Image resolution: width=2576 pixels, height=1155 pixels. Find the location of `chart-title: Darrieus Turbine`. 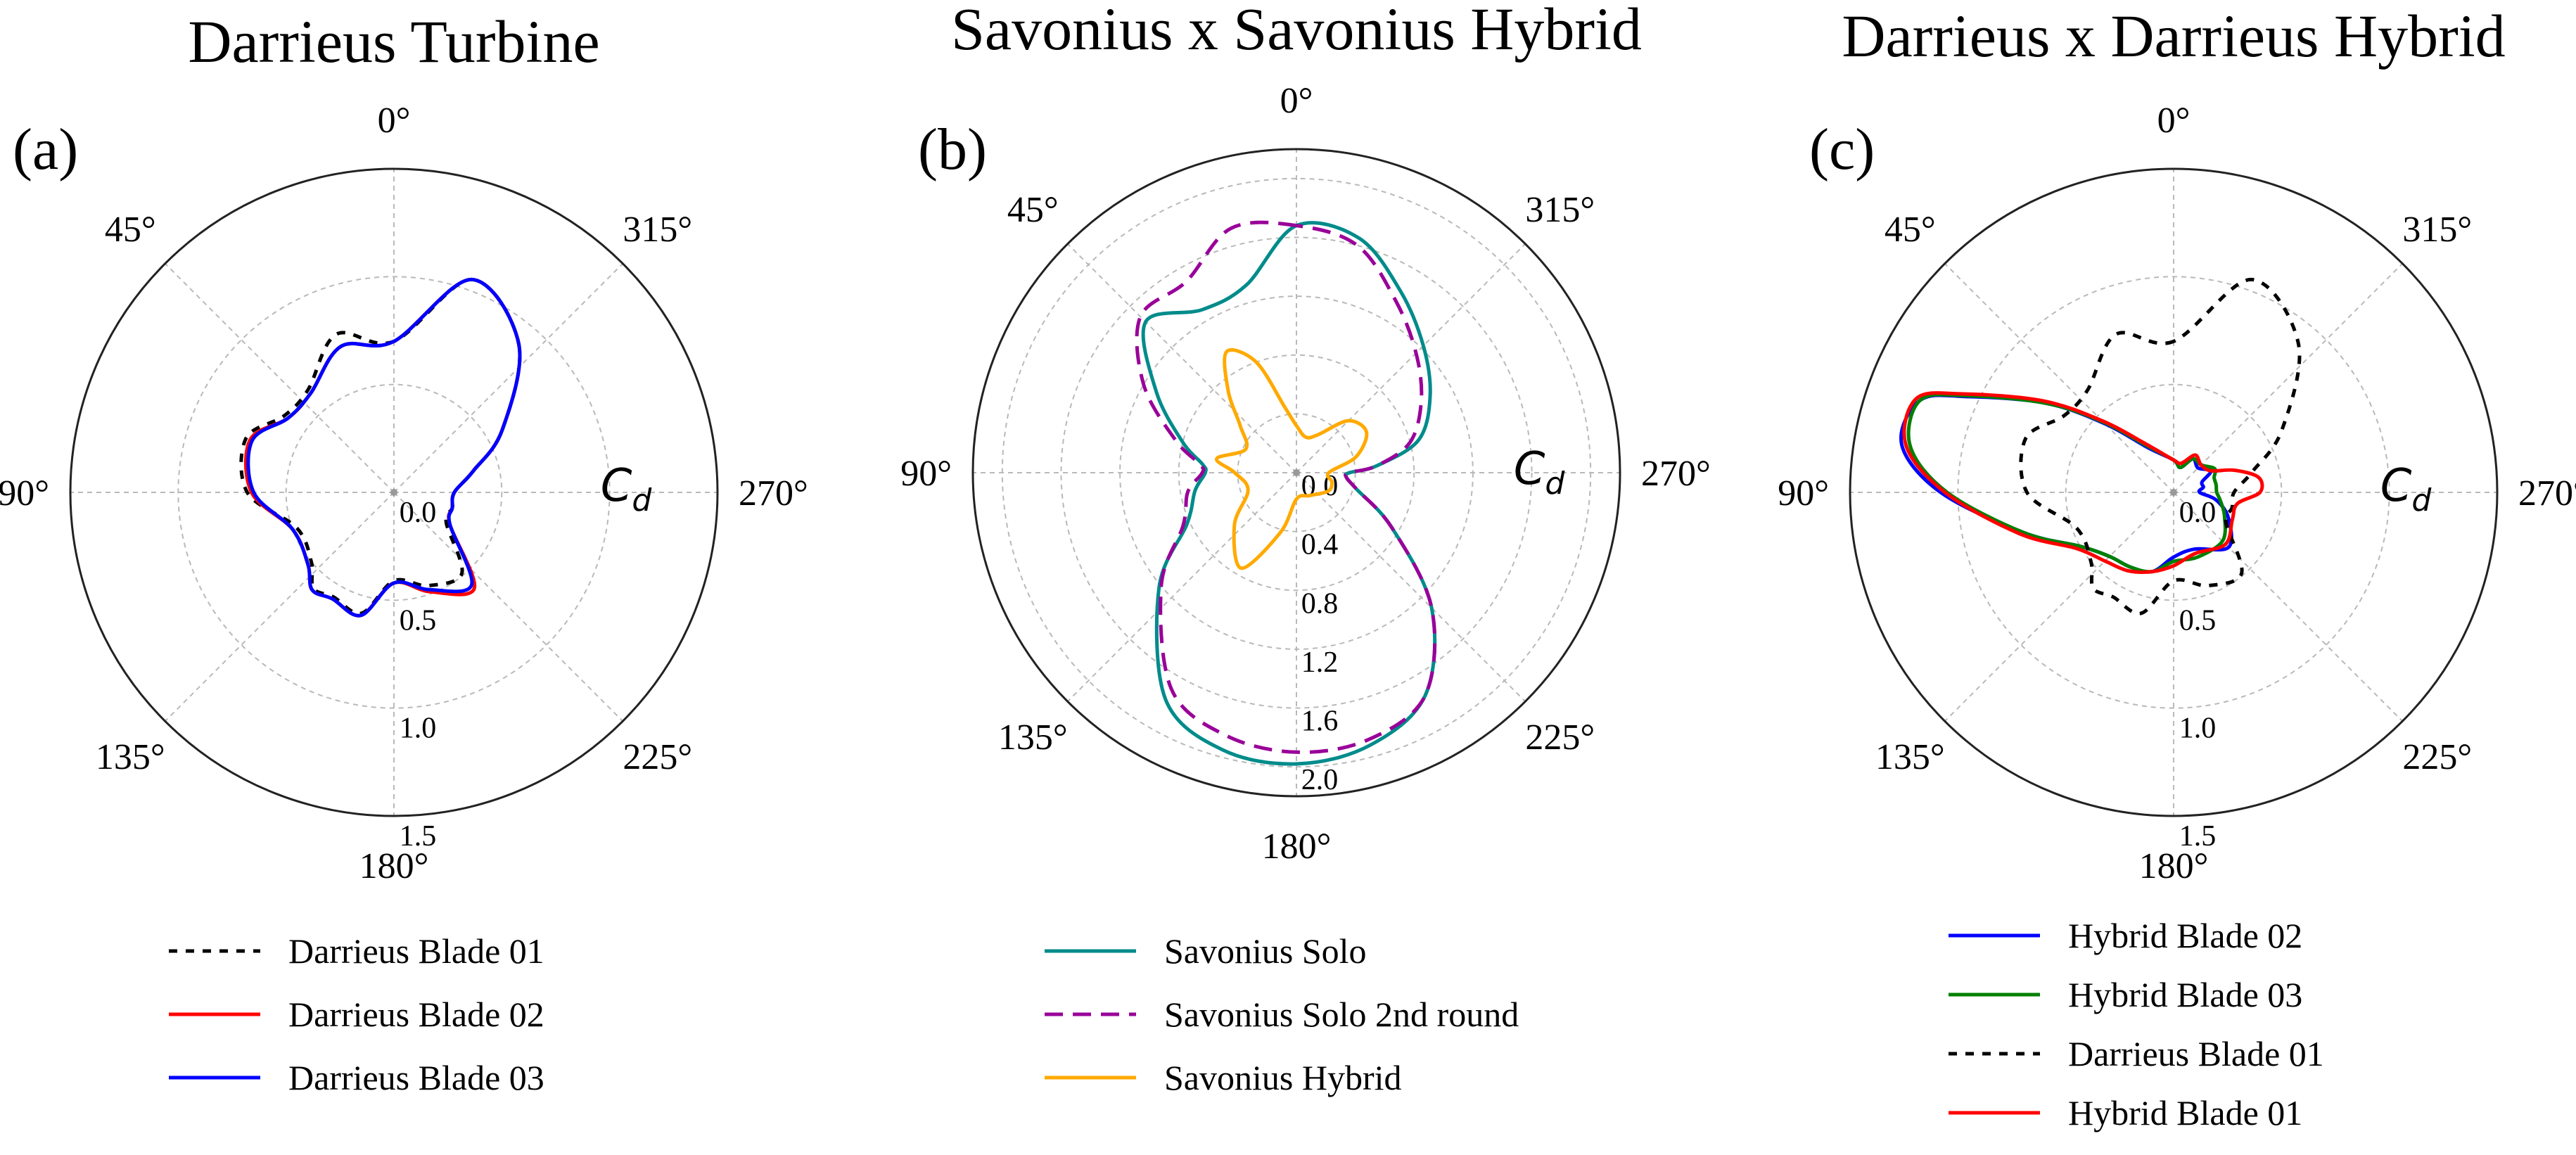

chart-title: Darrieus Turbine is located at coordinates (393, 41).